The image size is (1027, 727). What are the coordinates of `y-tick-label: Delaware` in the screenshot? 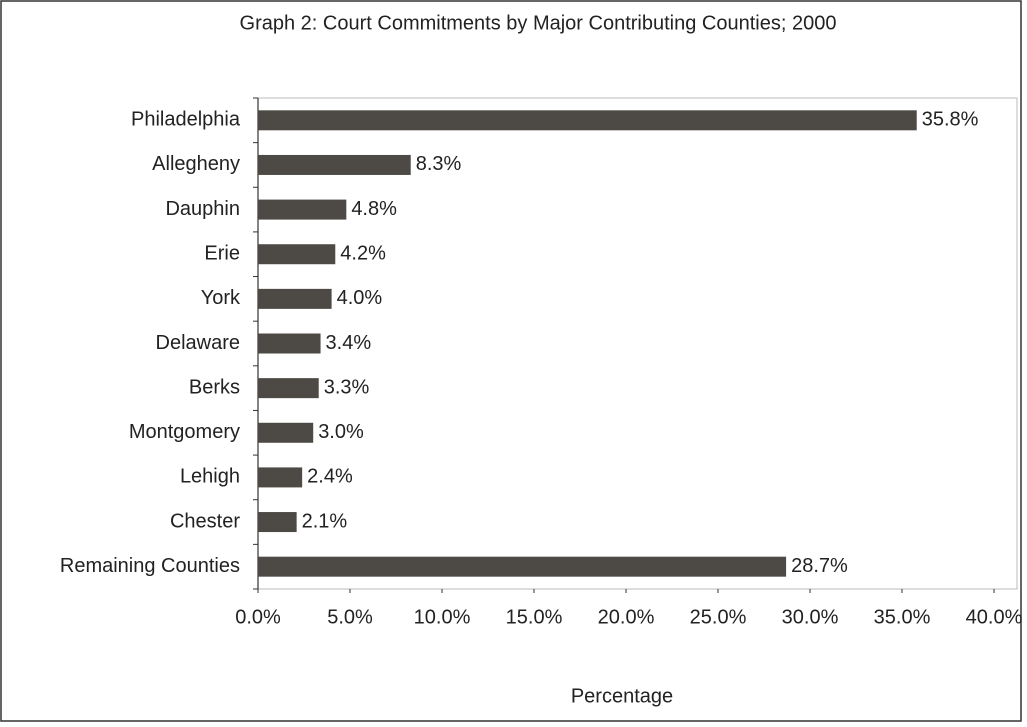 It's located at (198, 343).